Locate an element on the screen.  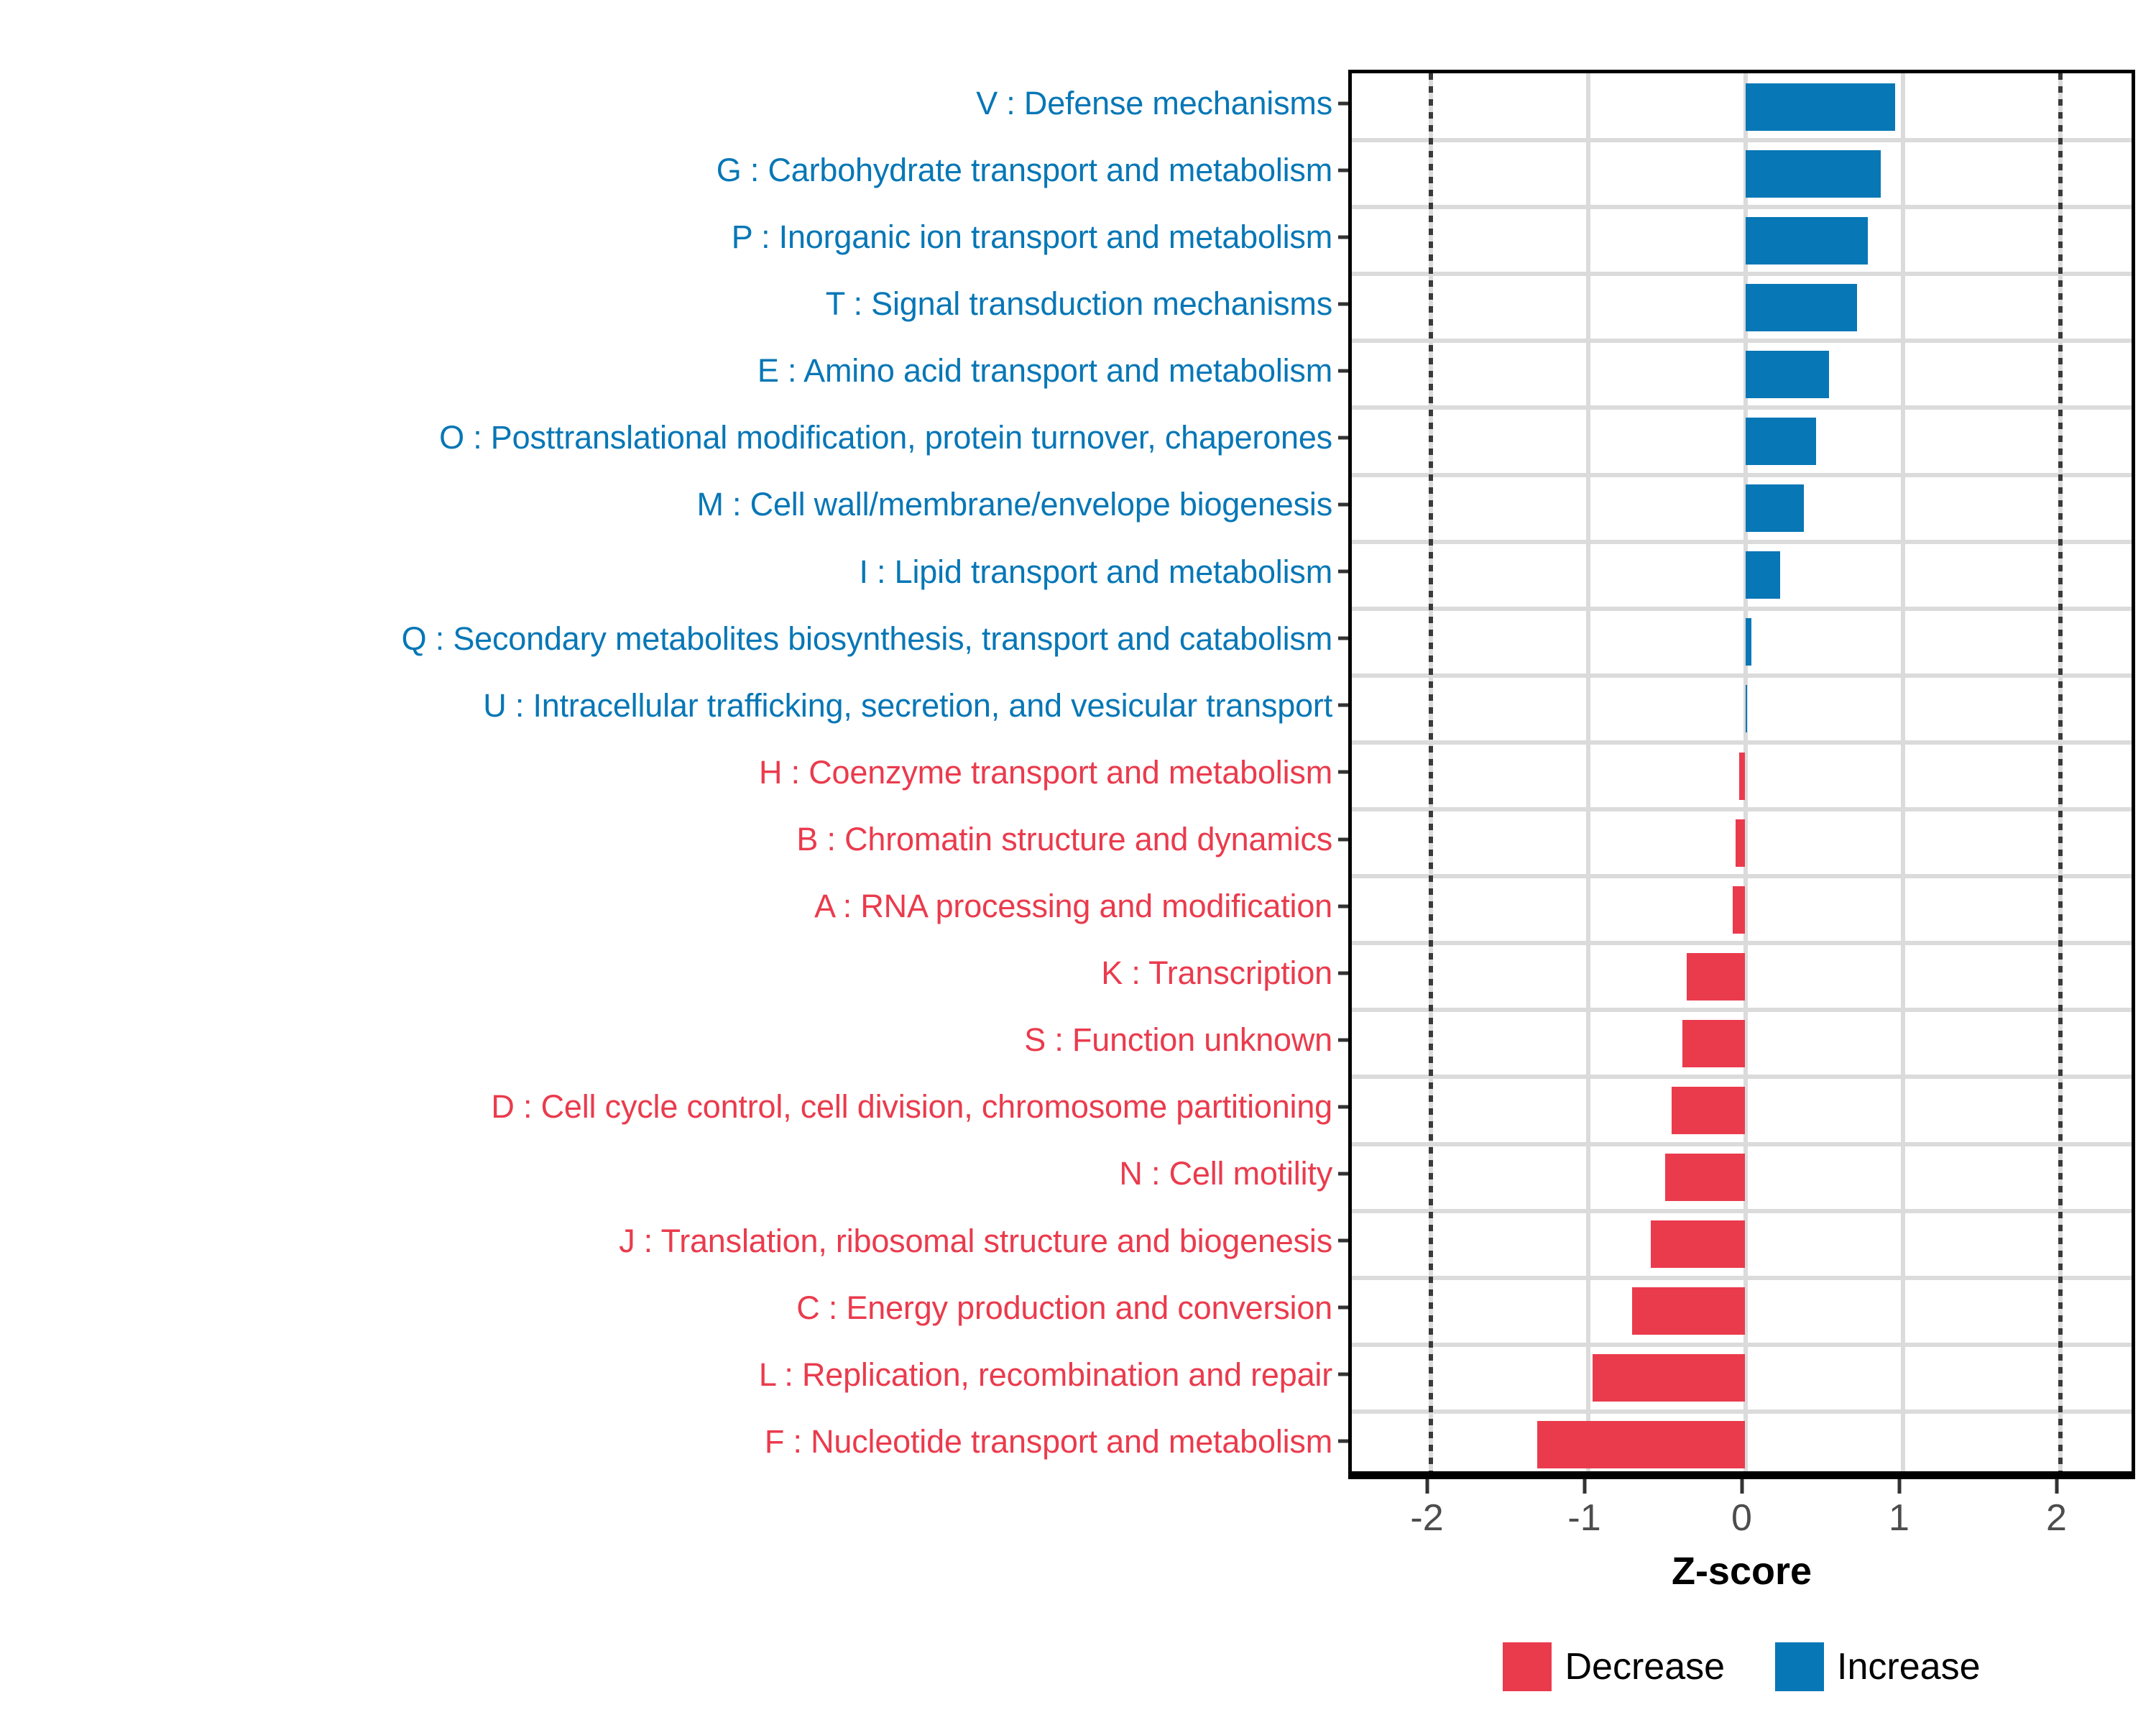
y-axis-tick-label: A : RNA processing and modification is located at coordinates (1073, 906).